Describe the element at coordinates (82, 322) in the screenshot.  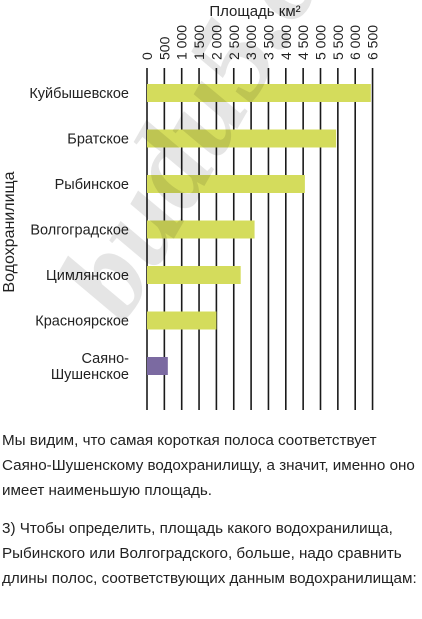
I see `category-label: Красноярское` at that location.